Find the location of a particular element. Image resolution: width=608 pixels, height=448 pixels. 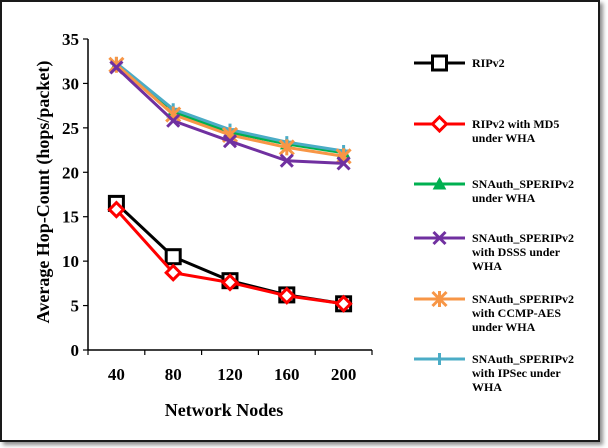

y-tick-label: 0 is located at coordinates (75, 350).